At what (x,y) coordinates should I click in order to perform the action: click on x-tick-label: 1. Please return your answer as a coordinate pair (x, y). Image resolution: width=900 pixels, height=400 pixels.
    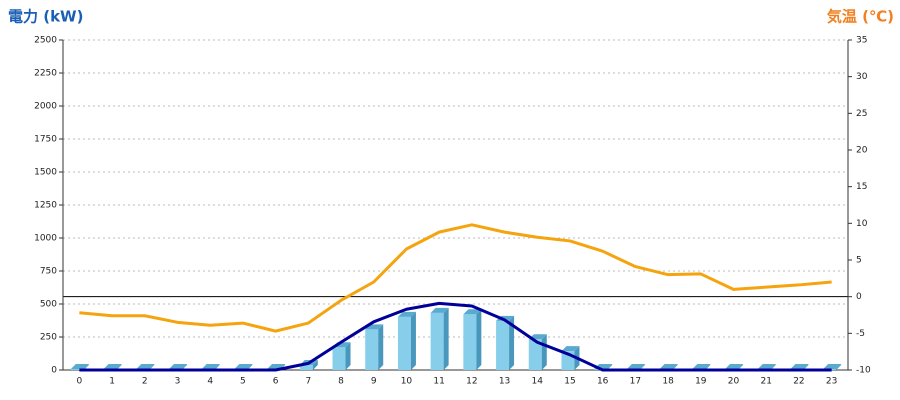
    Looking at the image, I should click on (112, 382).